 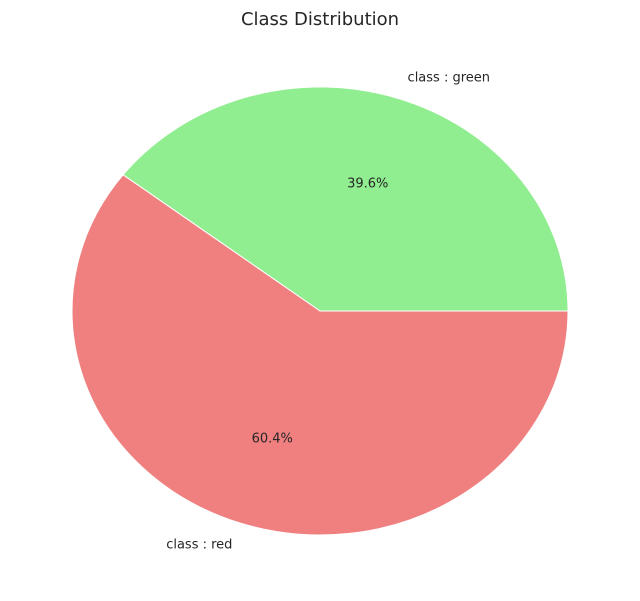 I want to click on slice-category-label: class : red, so click(x=199, y=544).